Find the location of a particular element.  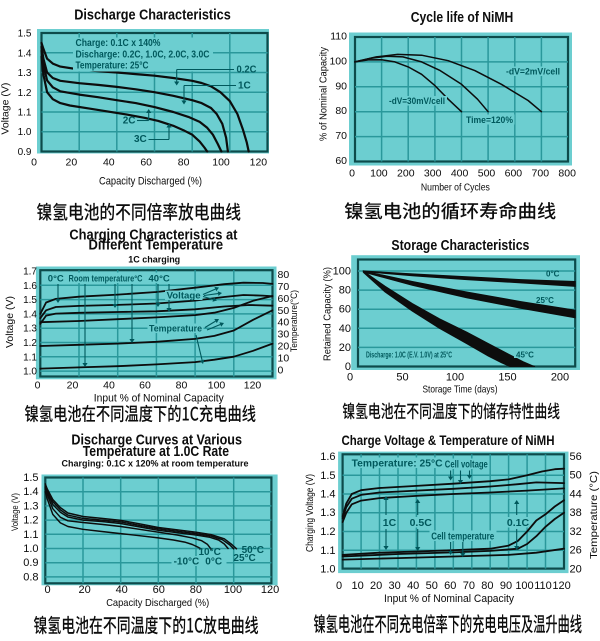

svg-text: Voltage is located at coordinates (184, 296).